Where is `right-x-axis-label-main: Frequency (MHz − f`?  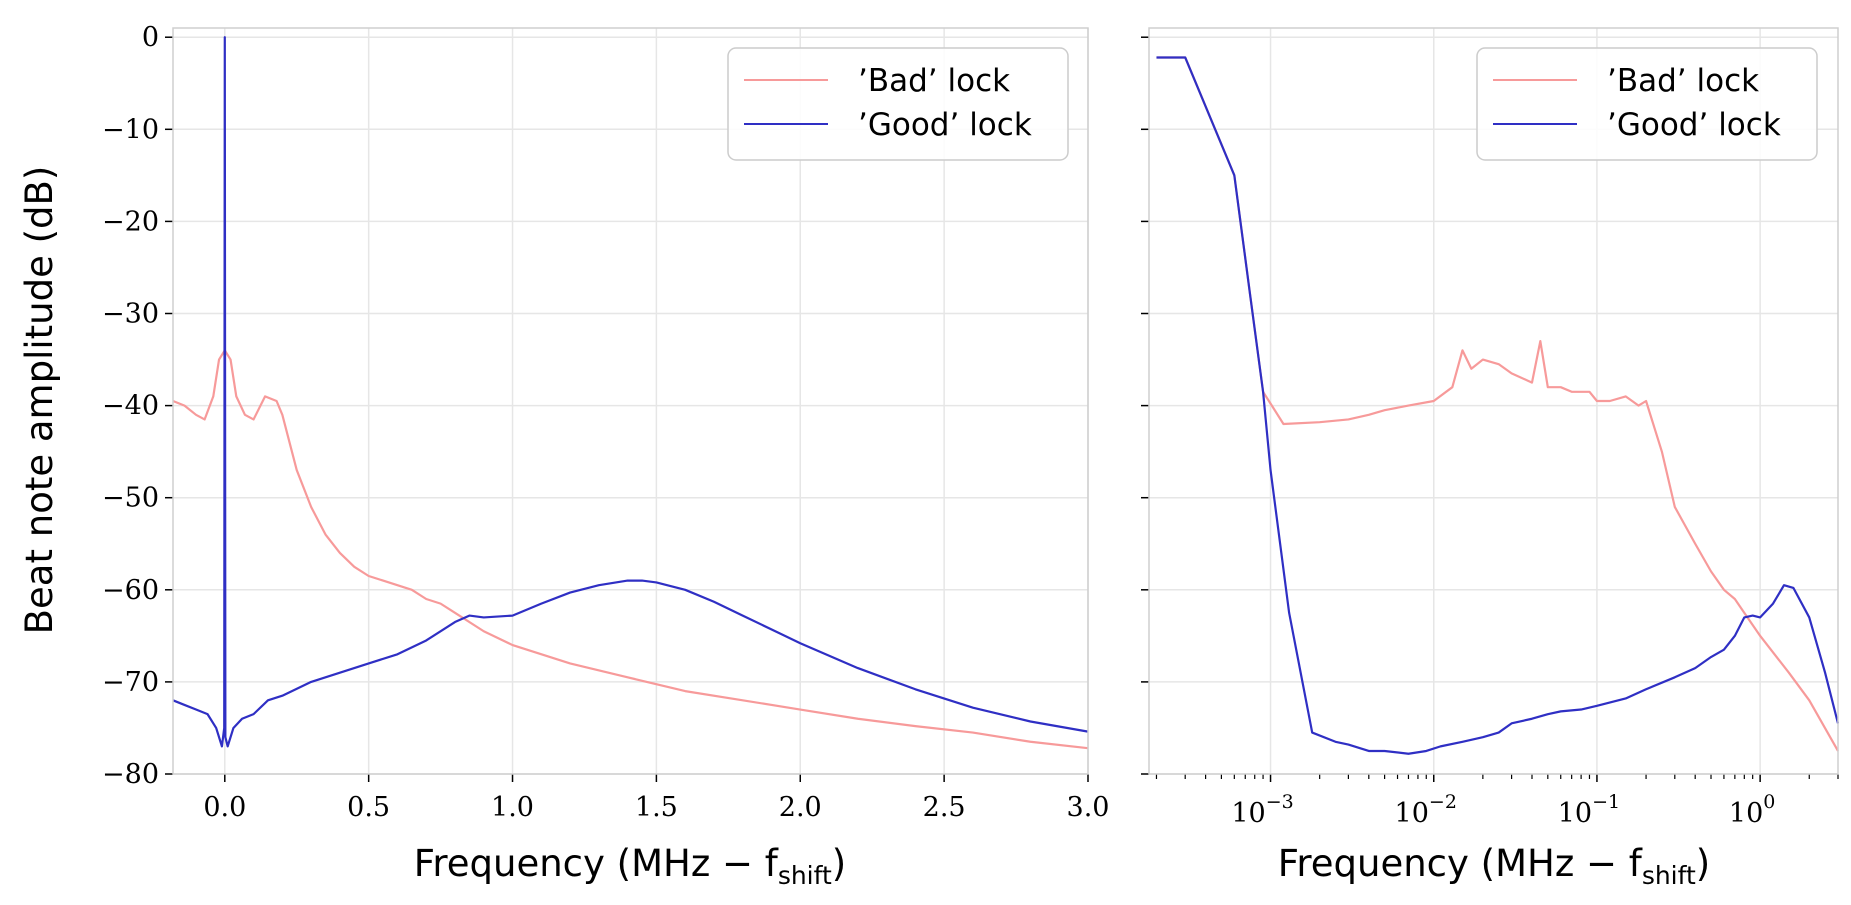
right-x-axis-label-main: Frequency (MHz − f is located at coordinates (1460, 863).